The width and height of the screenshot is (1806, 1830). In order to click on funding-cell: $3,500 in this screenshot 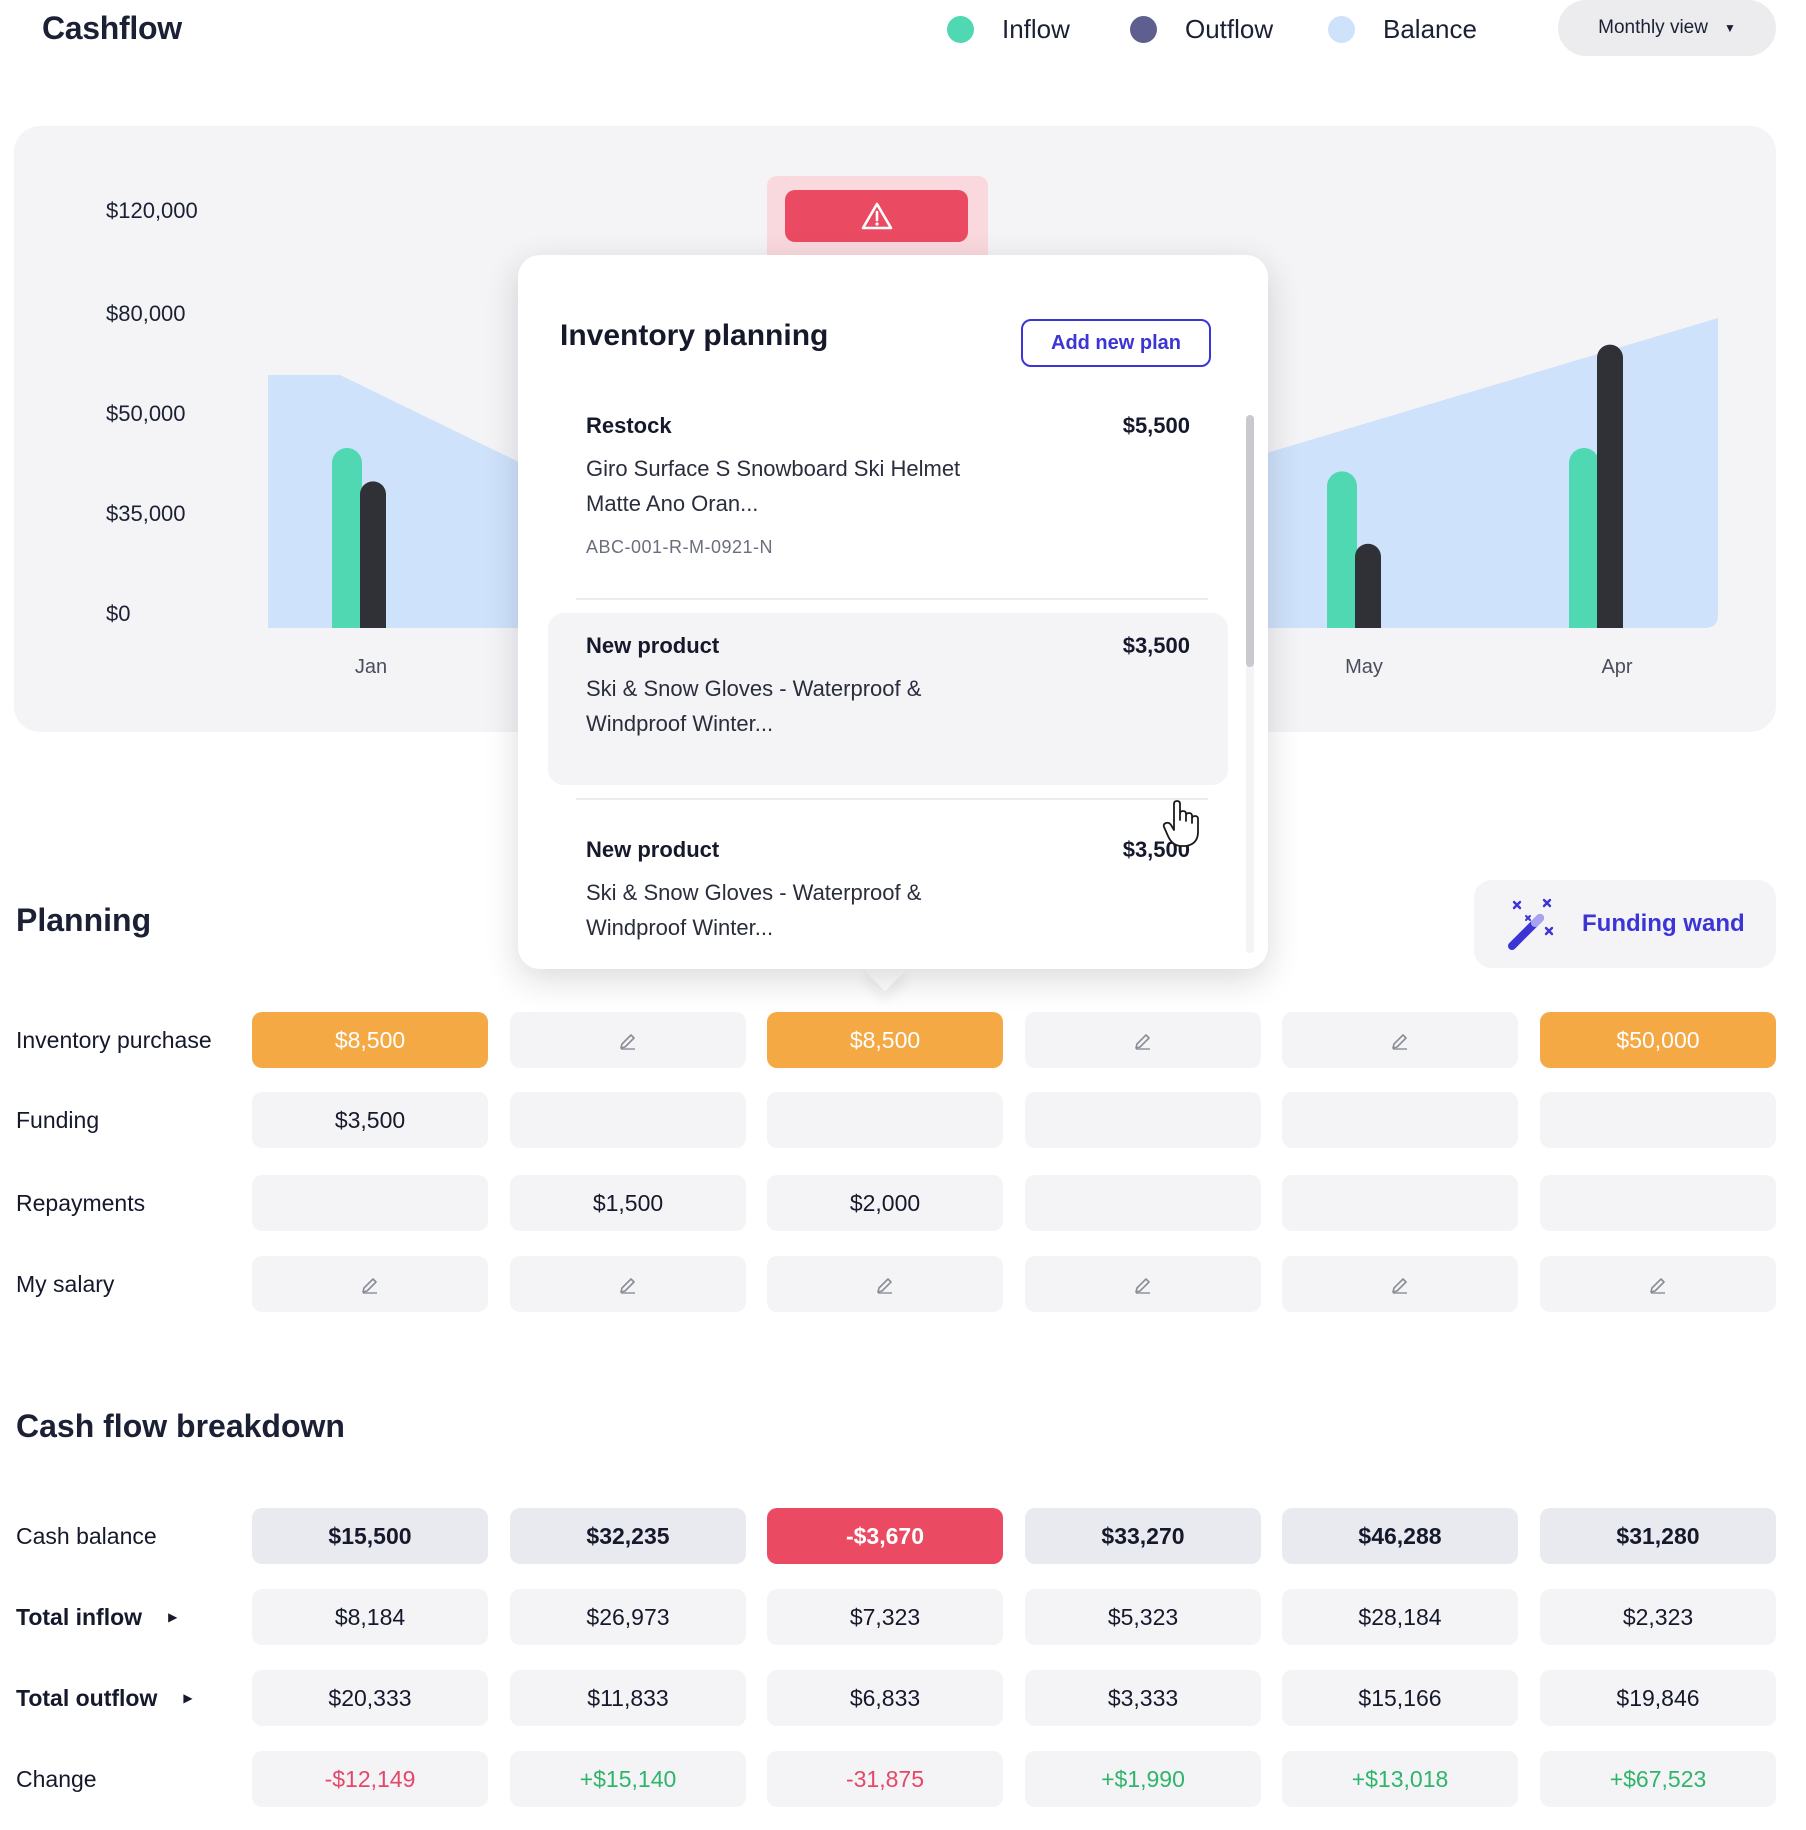, I will do `click(370, 1120)`.